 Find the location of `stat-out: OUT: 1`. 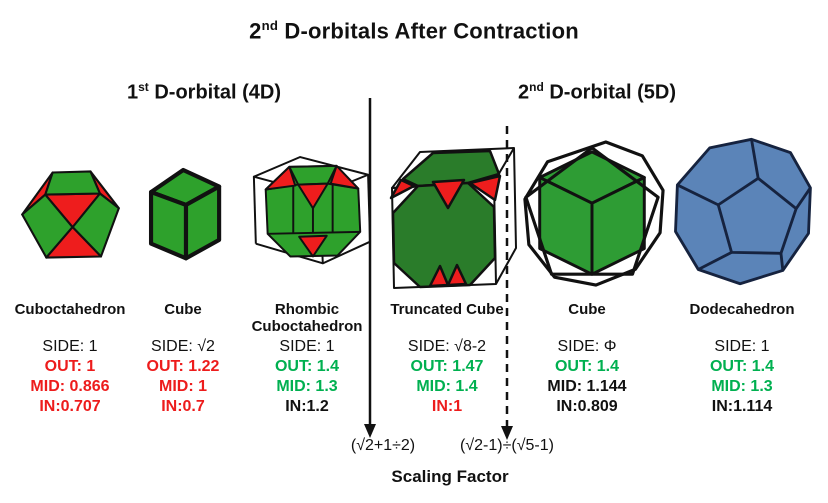

stat-out: OUT: 1 is located at coordinates (70, 366).